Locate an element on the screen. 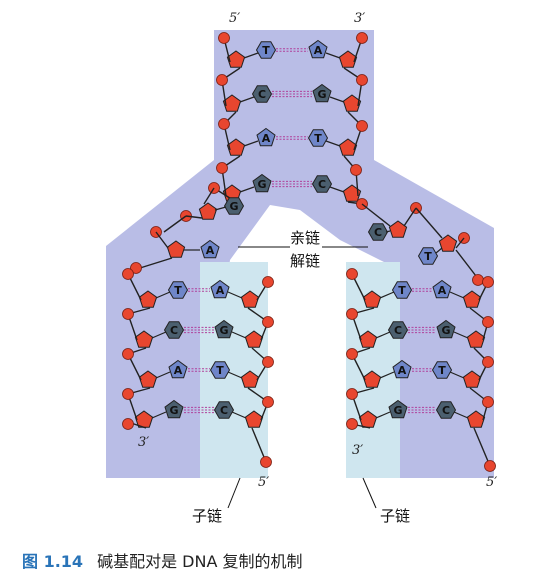 The height and width of the screenshot is (581, 555). figure-caption: 图 1.14 碱基配对是 DNA 复制的机制 is located at coordinates (162, 560).